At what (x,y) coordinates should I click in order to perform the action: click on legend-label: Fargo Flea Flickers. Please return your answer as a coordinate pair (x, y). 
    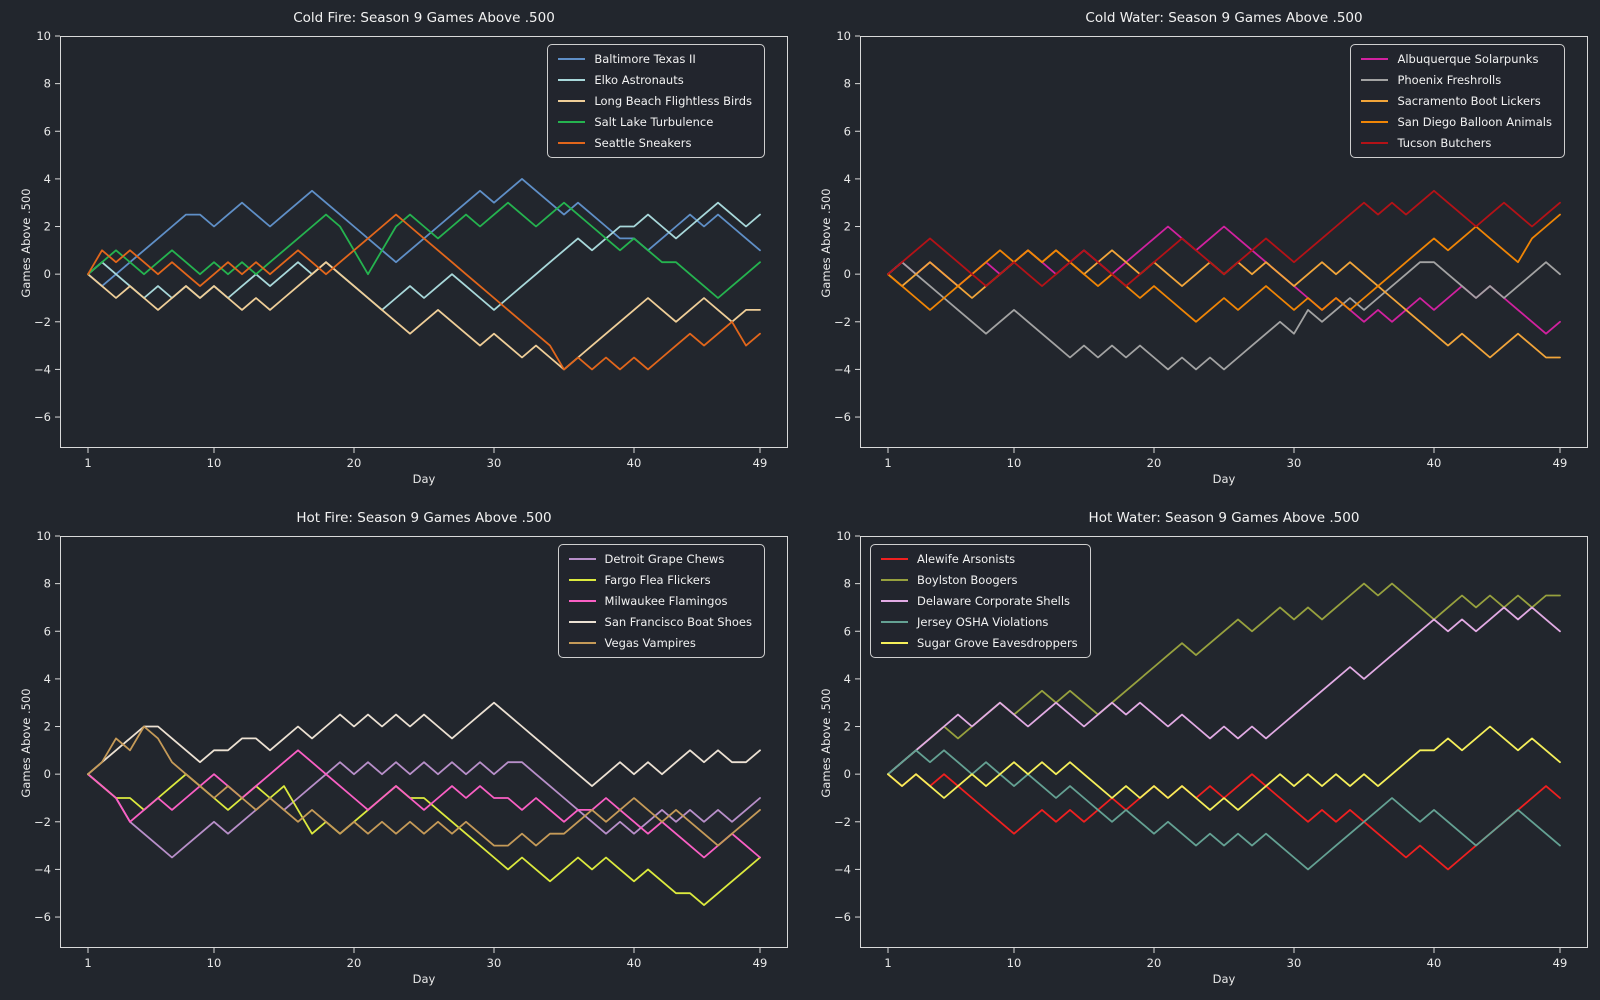
    Looking at the image, I should click on (657, 580).